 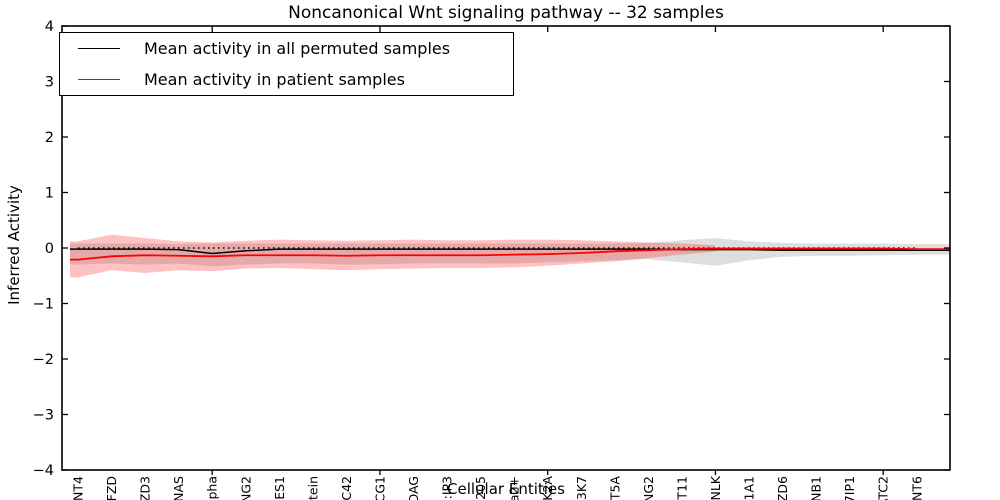 What do you see at coordinates (547, 488) in the screenshot?
I see `x-category-label: CAMK2A` at bounding box center [547, 488].